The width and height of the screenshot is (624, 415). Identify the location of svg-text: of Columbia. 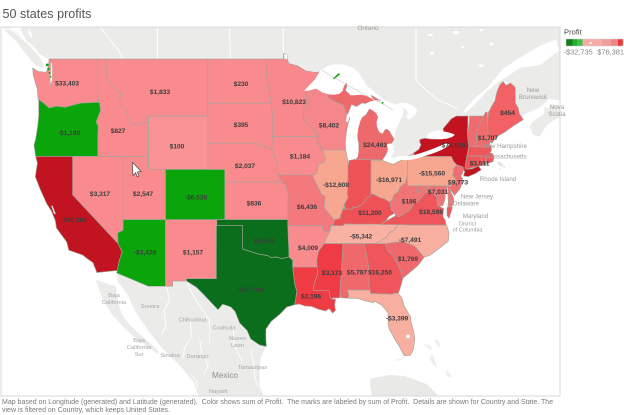
(468, 231).